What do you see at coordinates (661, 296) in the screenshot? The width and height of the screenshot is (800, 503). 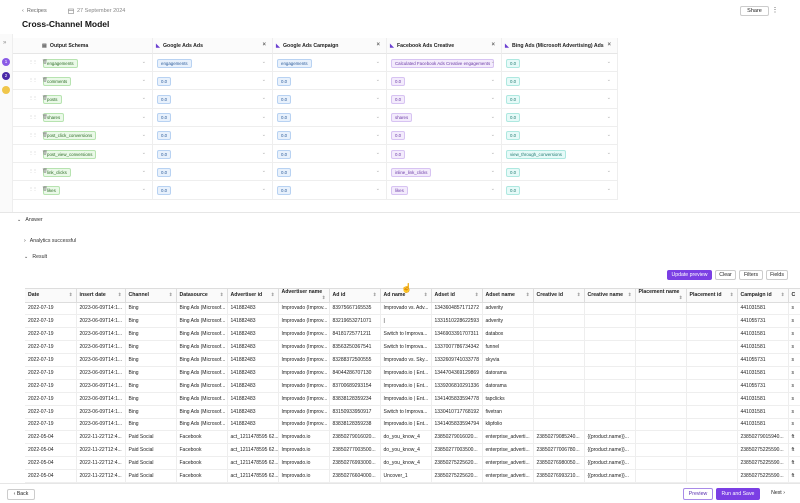 I see `table-header: Placement name ⇕` at bounding box center [661, 296].